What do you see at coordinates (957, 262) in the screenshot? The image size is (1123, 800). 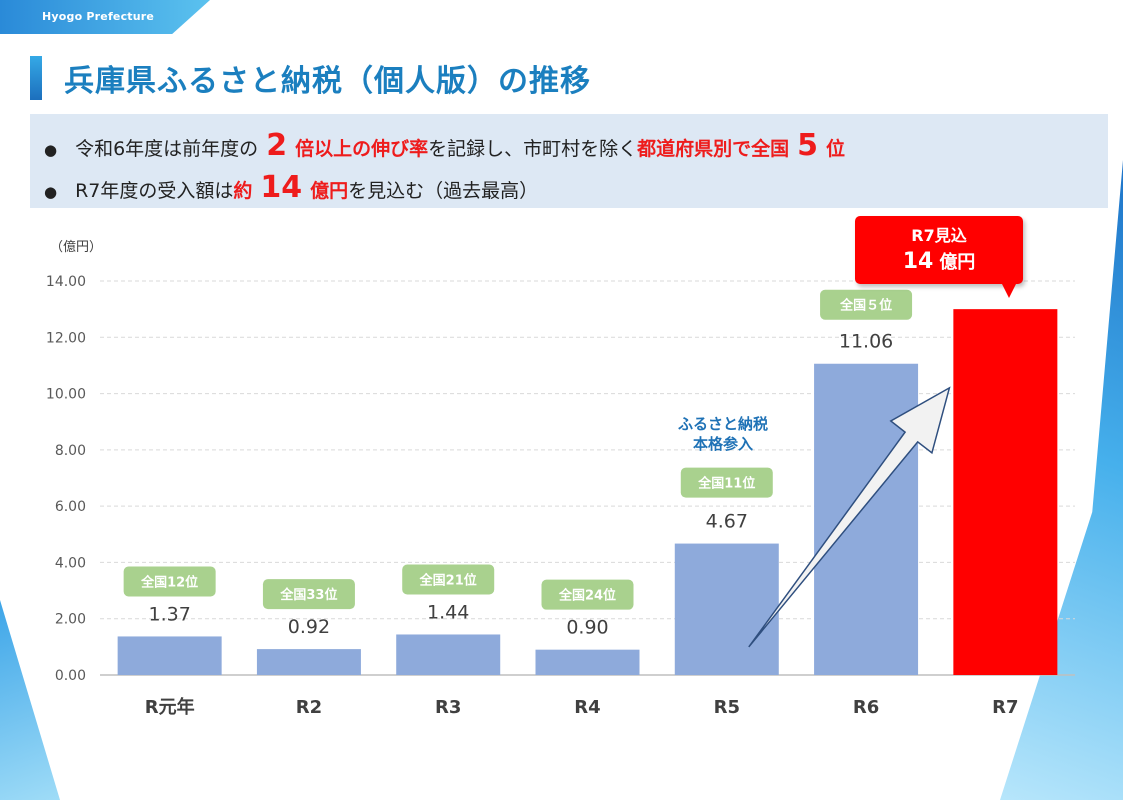 I see `callout-value-unit: 億円` at bounding box center [957, 262].